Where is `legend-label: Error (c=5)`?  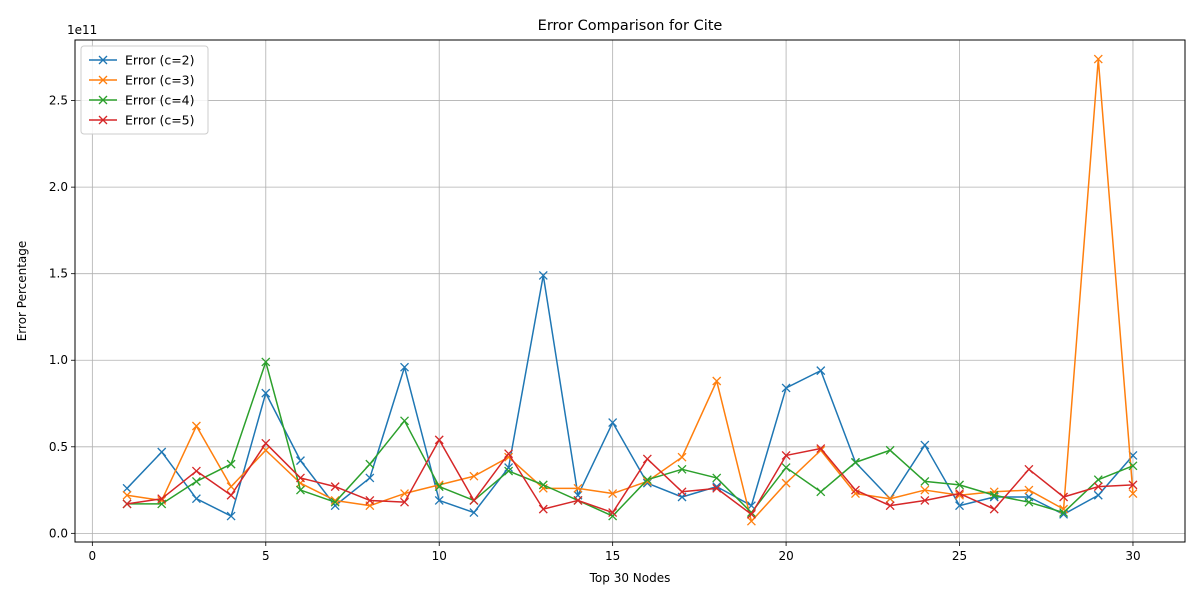
legend-label: Error (c=5) is located at coordinates (160, 120).